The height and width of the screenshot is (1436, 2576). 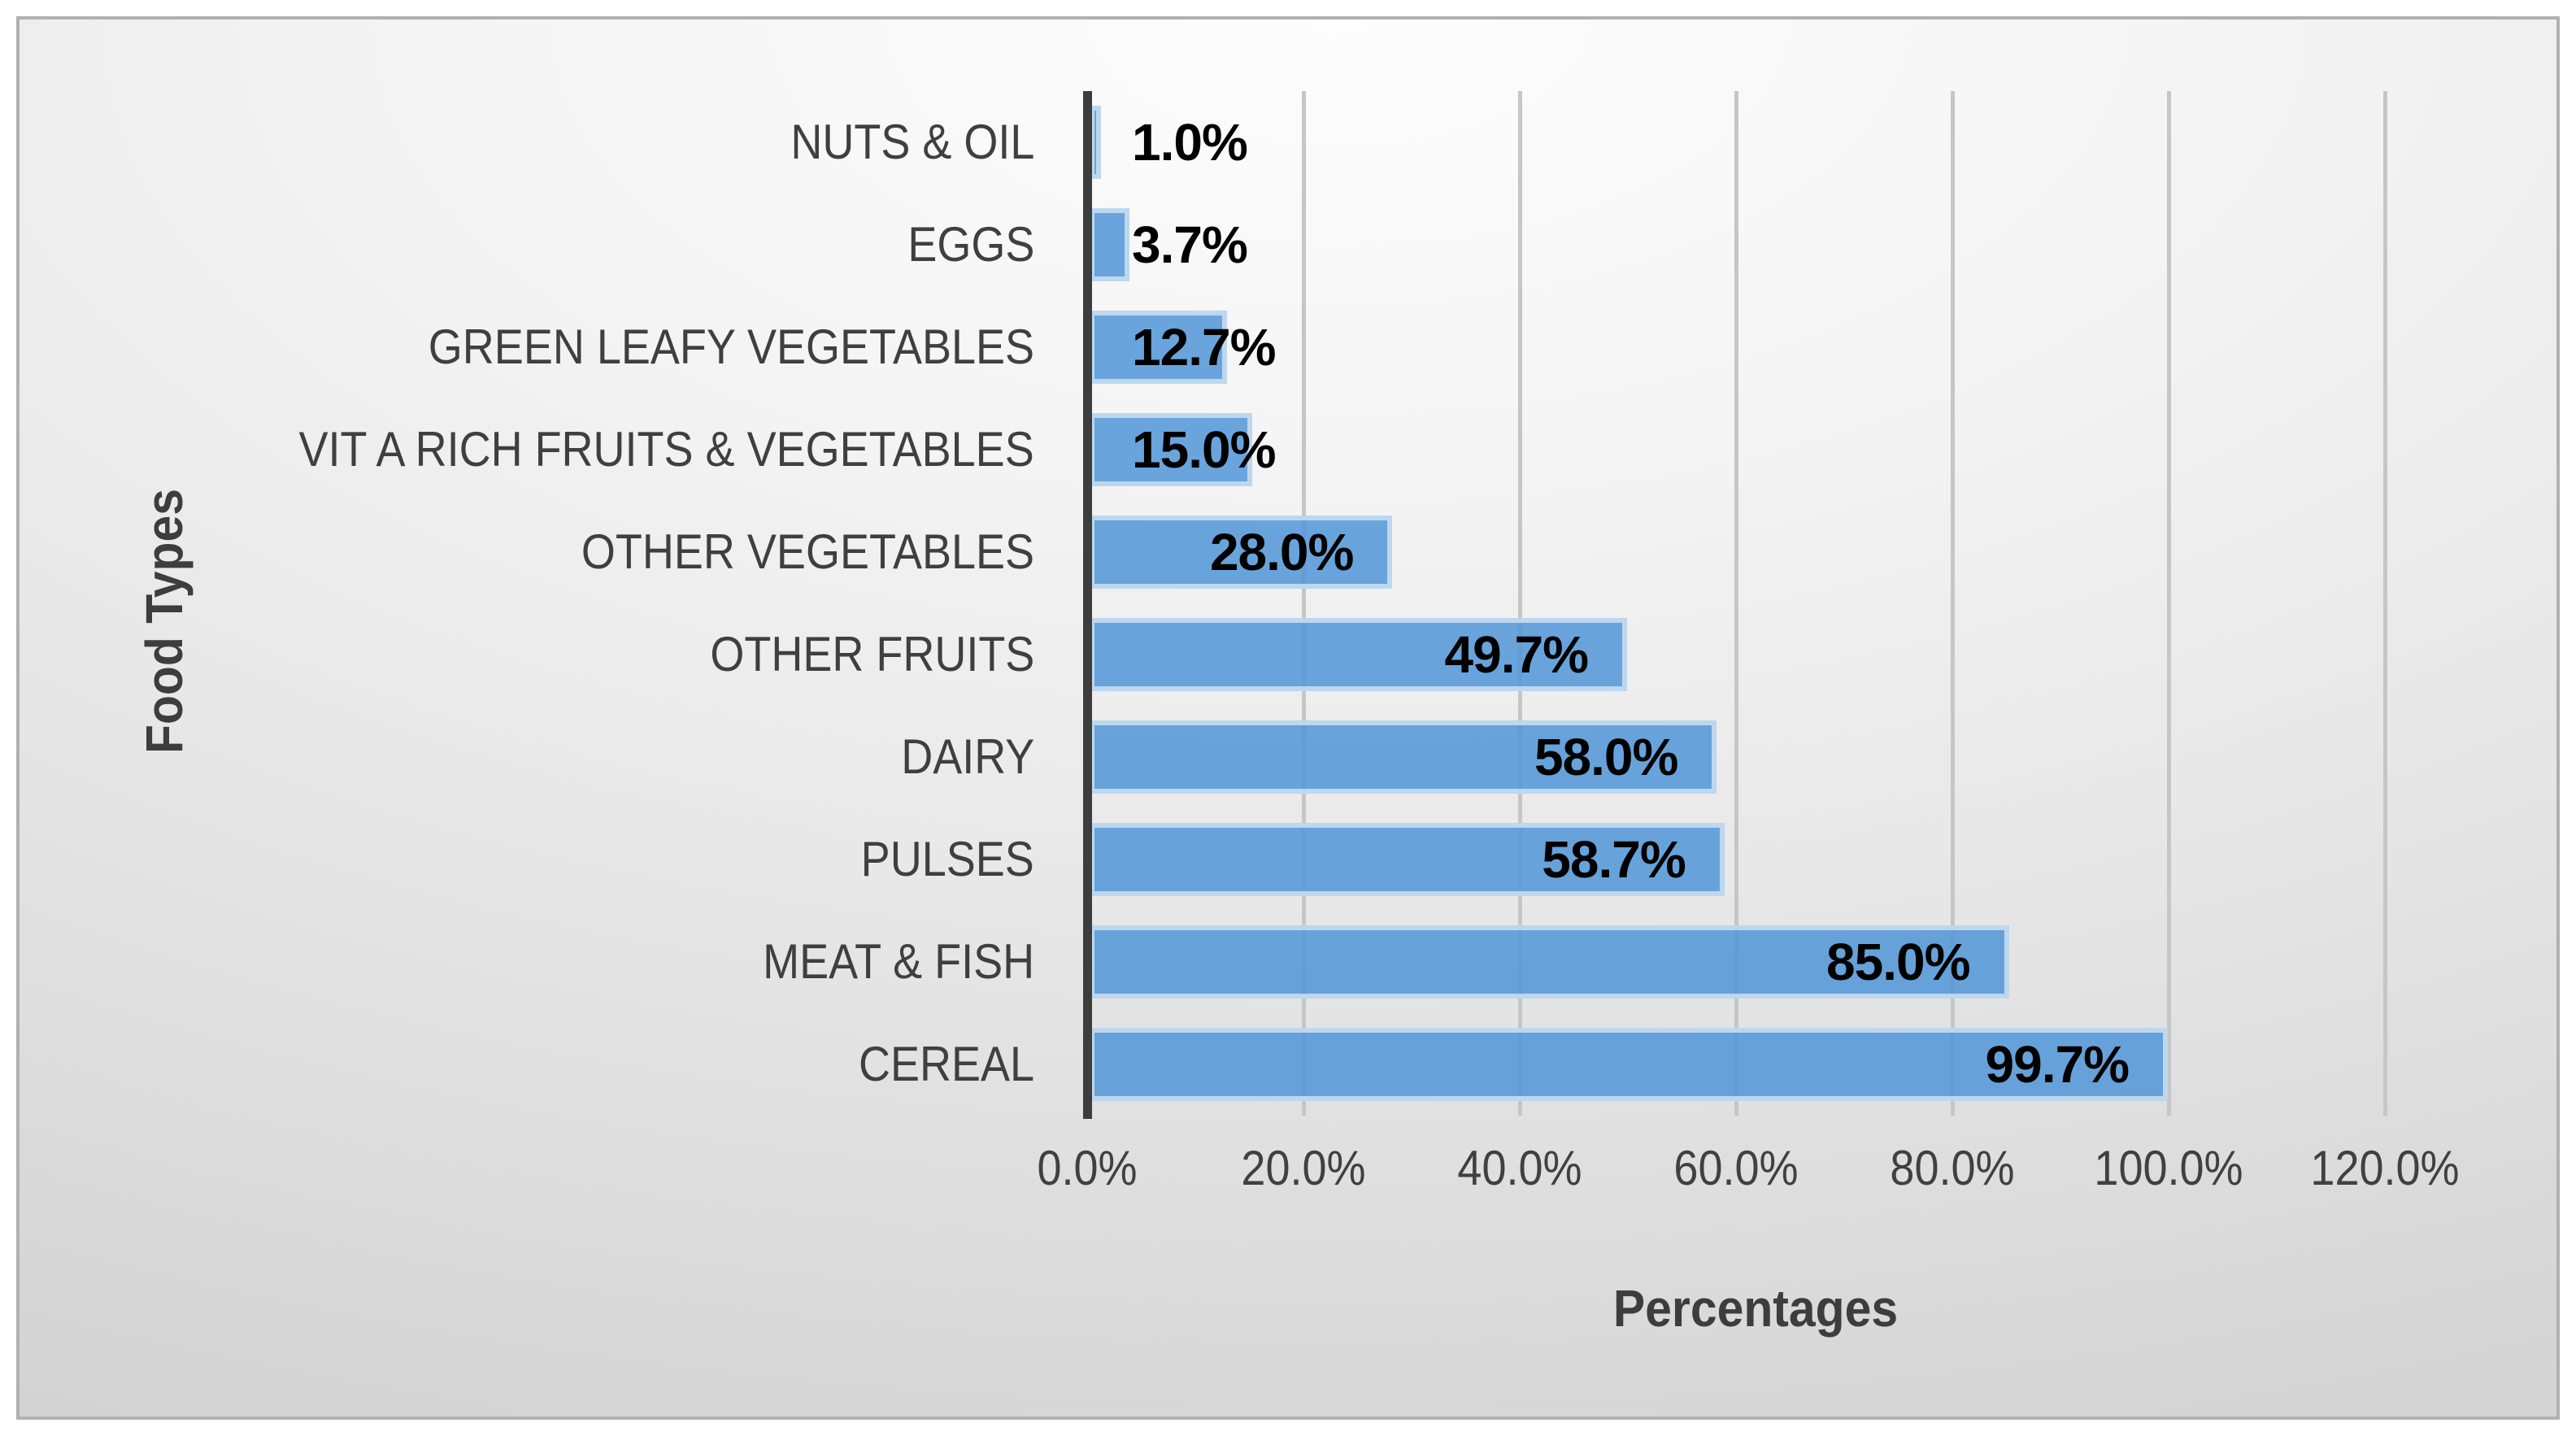 I want to click on category-label-text: OTHER VEGETABLES, so click(x=808, y=551).